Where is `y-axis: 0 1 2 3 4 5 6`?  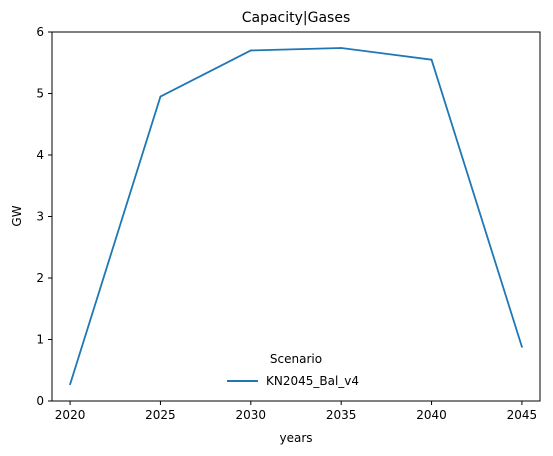
y-axis: 0 1 2 3 4 5 6 is located at coordinates (44, 216).